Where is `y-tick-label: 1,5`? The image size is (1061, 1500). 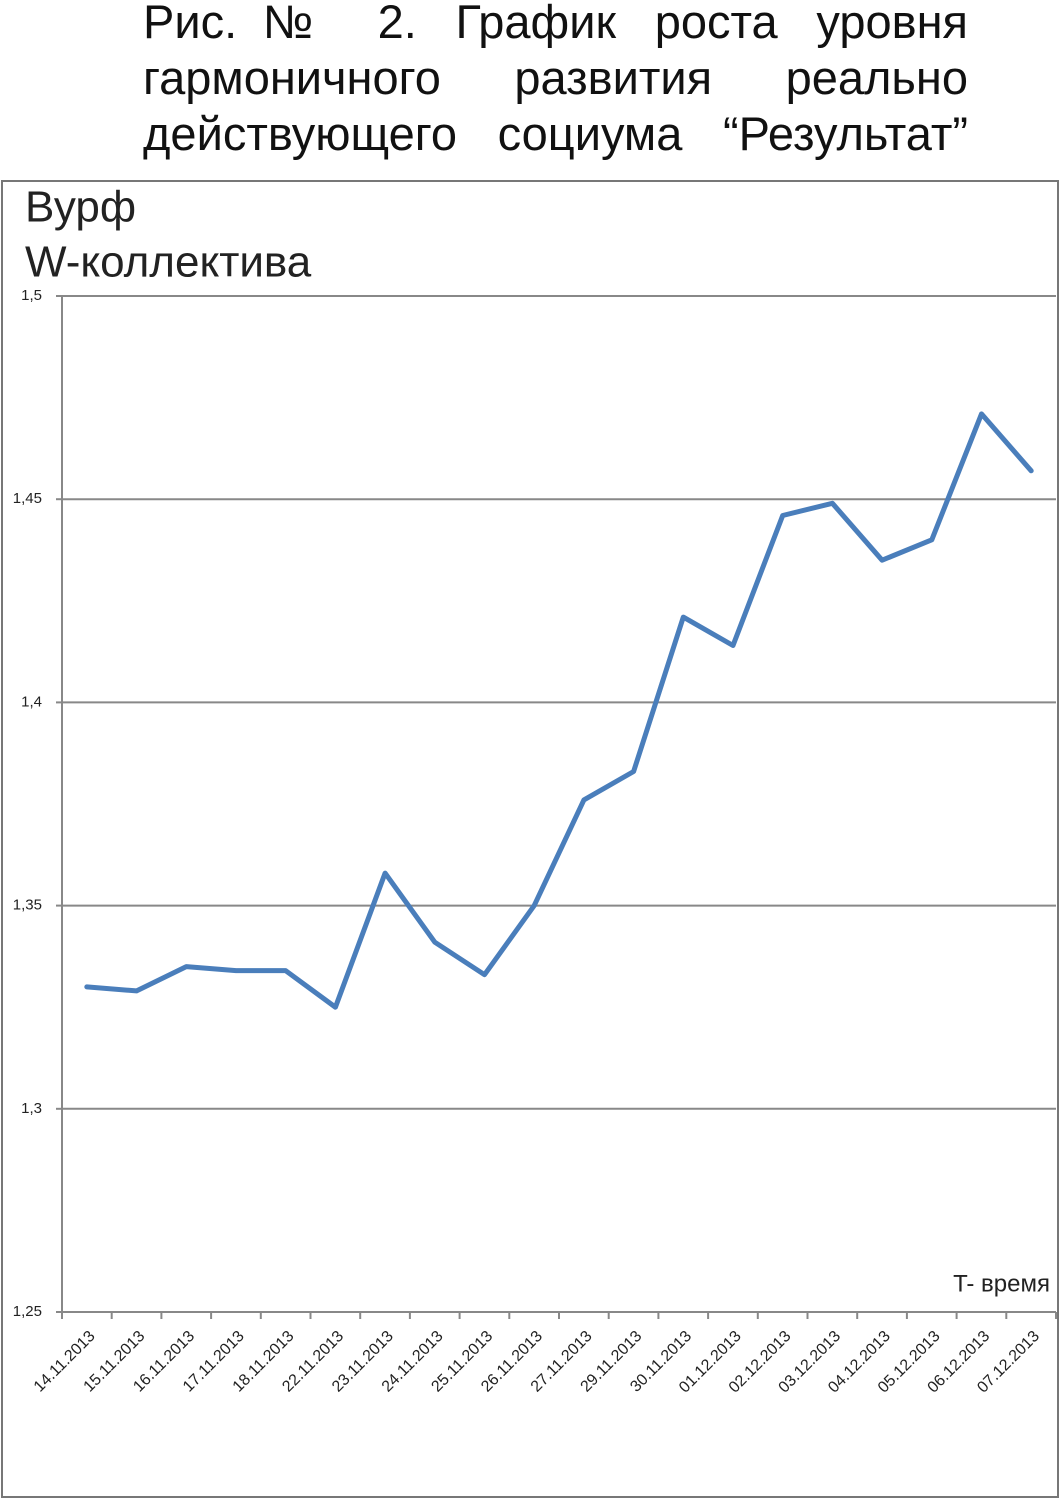 y-tick-label: 1,5 is located at coordinates (31, 295).